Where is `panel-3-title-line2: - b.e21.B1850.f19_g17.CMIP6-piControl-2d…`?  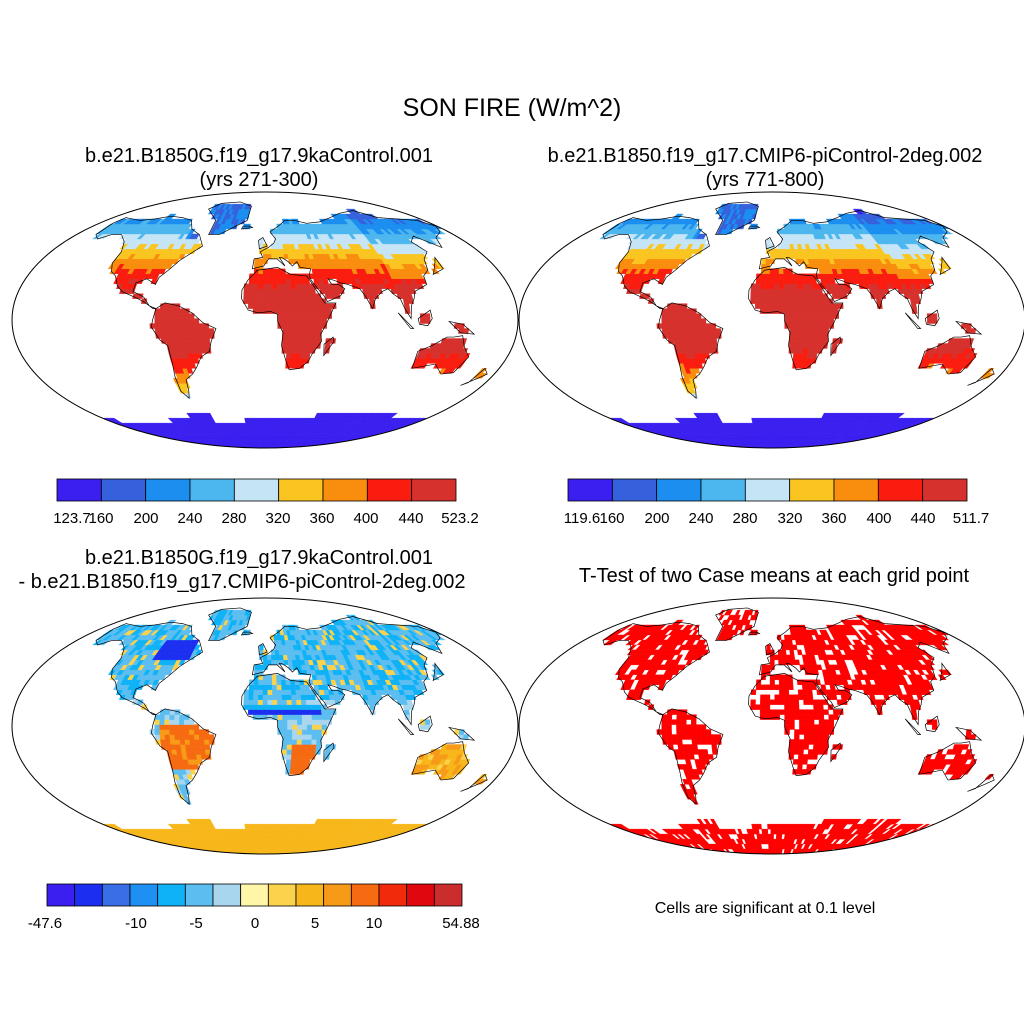 panel-3-title-line2: - b.e21.B1850.f19_g17.CMIP6-piControl-2d… is located at coordinates (242, 582).